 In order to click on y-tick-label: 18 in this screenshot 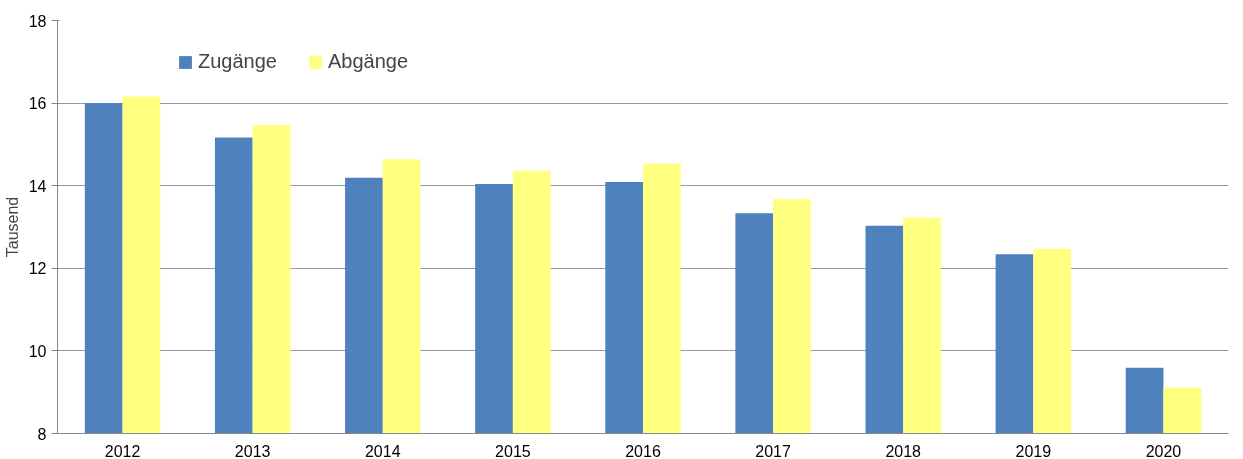, I will do `click(37, 21)`.